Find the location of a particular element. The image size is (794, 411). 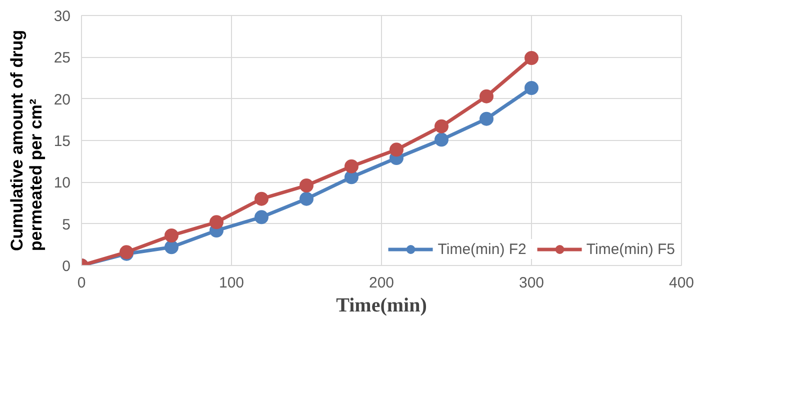

y-tick-label: 5 is located at coordinates (66, 225).